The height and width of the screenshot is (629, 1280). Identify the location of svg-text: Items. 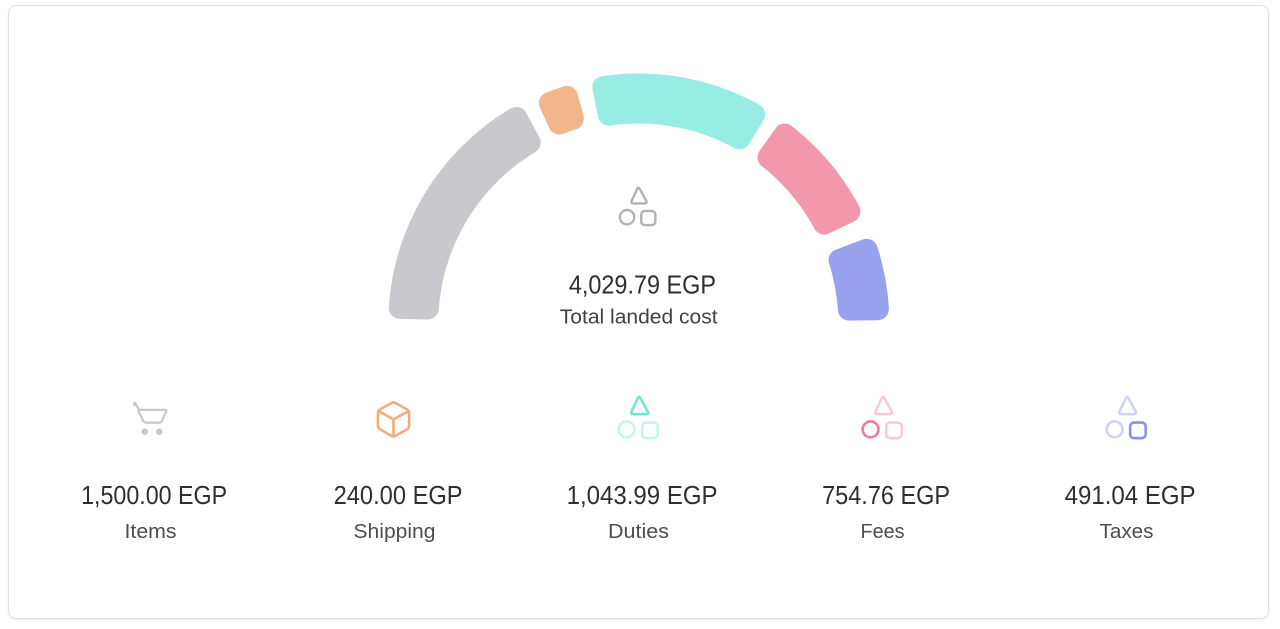
(151, 531).